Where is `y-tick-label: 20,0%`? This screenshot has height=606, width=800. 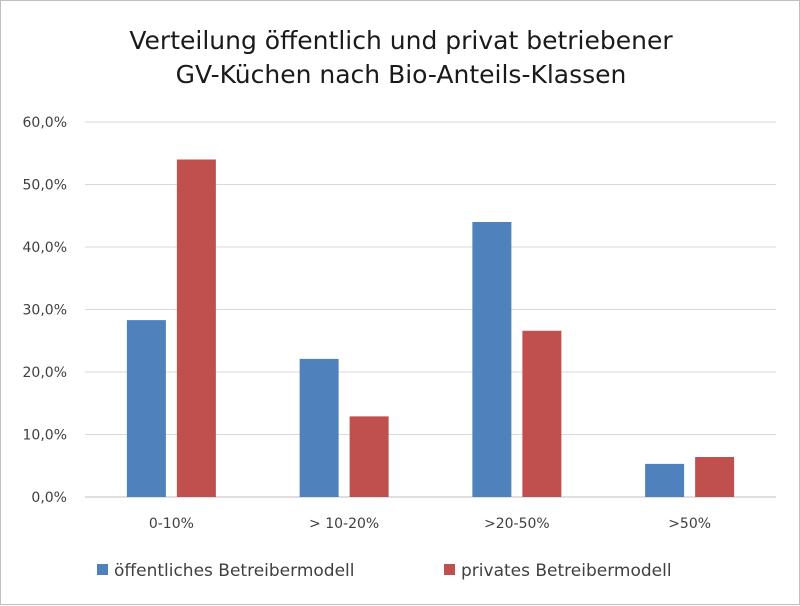 y-tick-label: 20,0% is located at coordinates (45, 373).